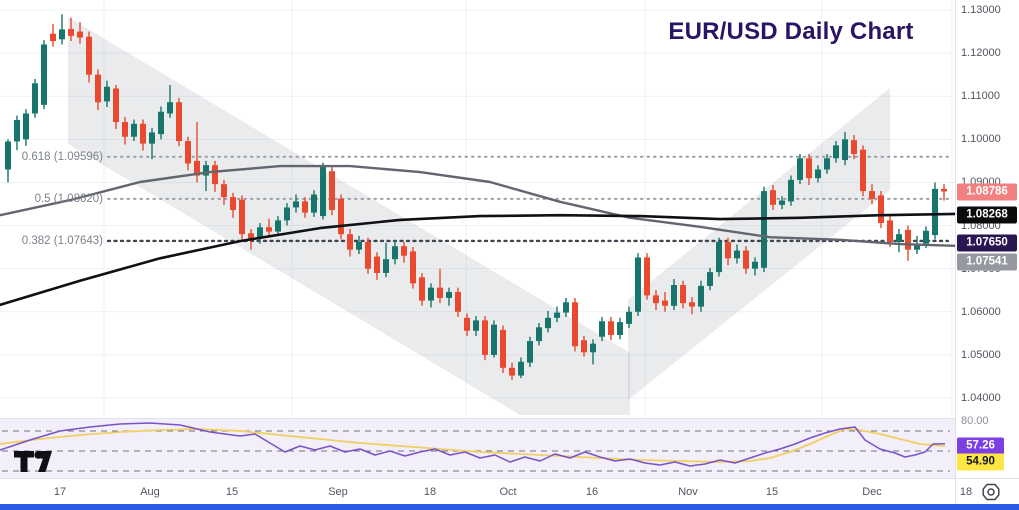  What do you see at coordinates (592, 492) in the screenshot?
I see `x-axis-label: 16` at bounding box center [592, 492].